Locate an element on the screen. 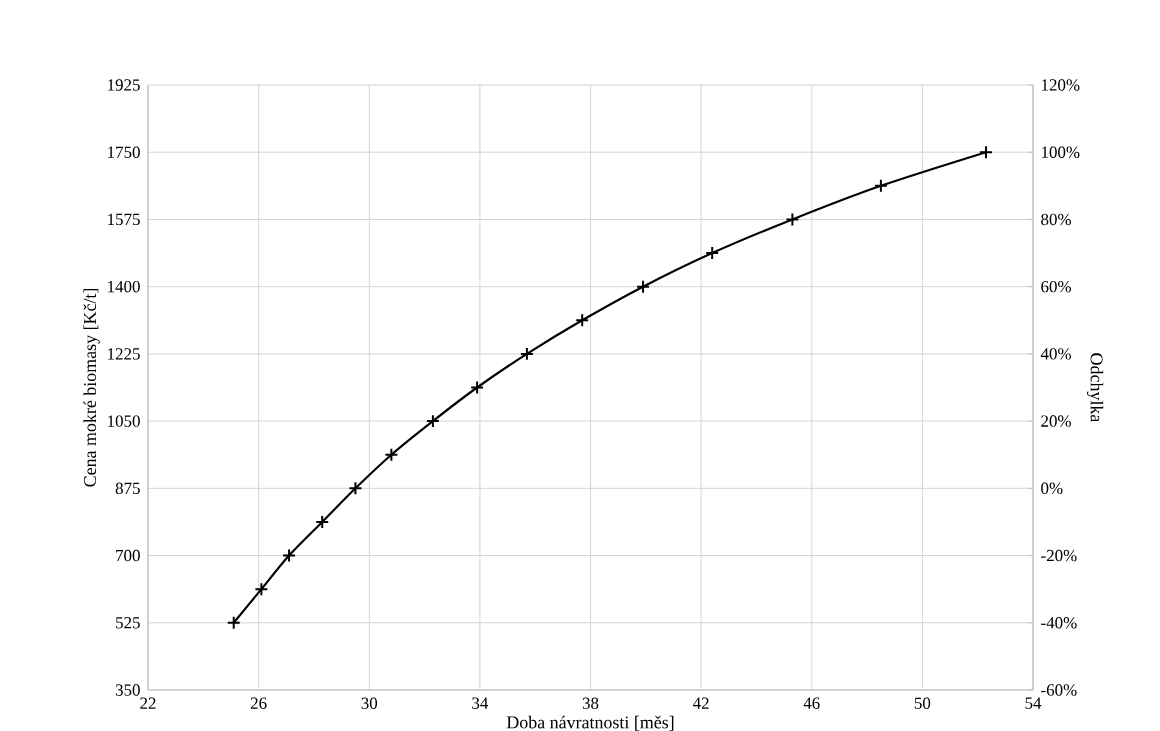  y-tick-label: 1925 is located at coordinates (124, 85).